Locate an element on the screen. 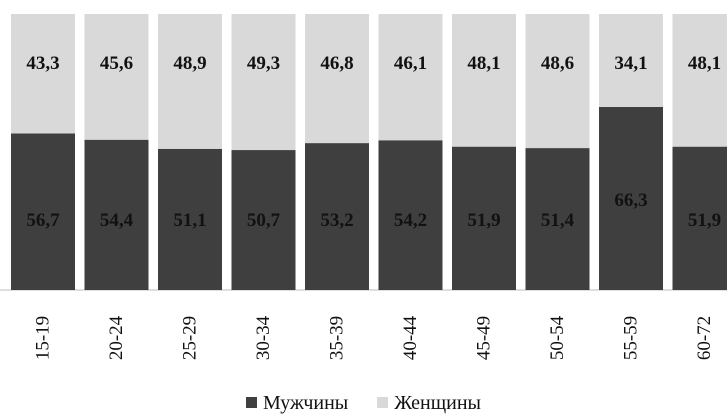 This screenshot has height=417, width=727. label-men-25-29: 51,1 is located at coordinates (189, 220).